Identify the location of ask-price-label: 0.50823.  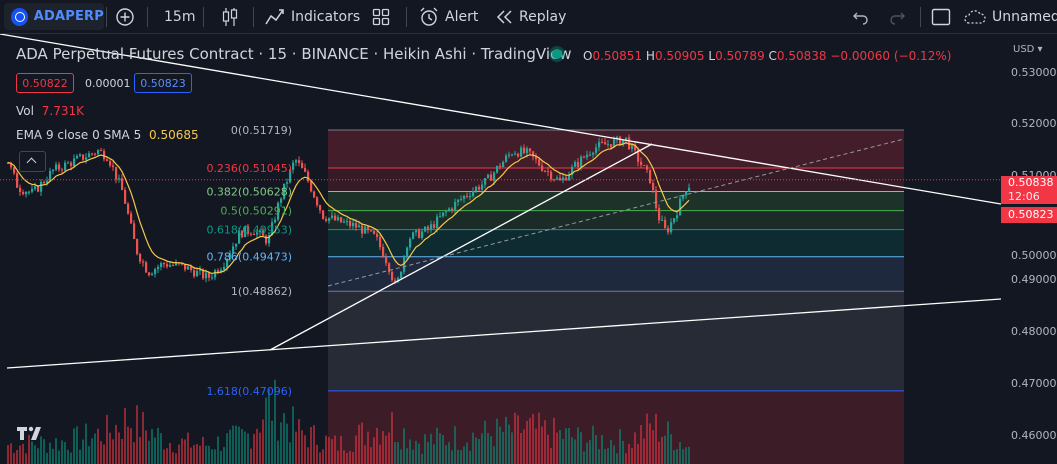
(1029, 215).